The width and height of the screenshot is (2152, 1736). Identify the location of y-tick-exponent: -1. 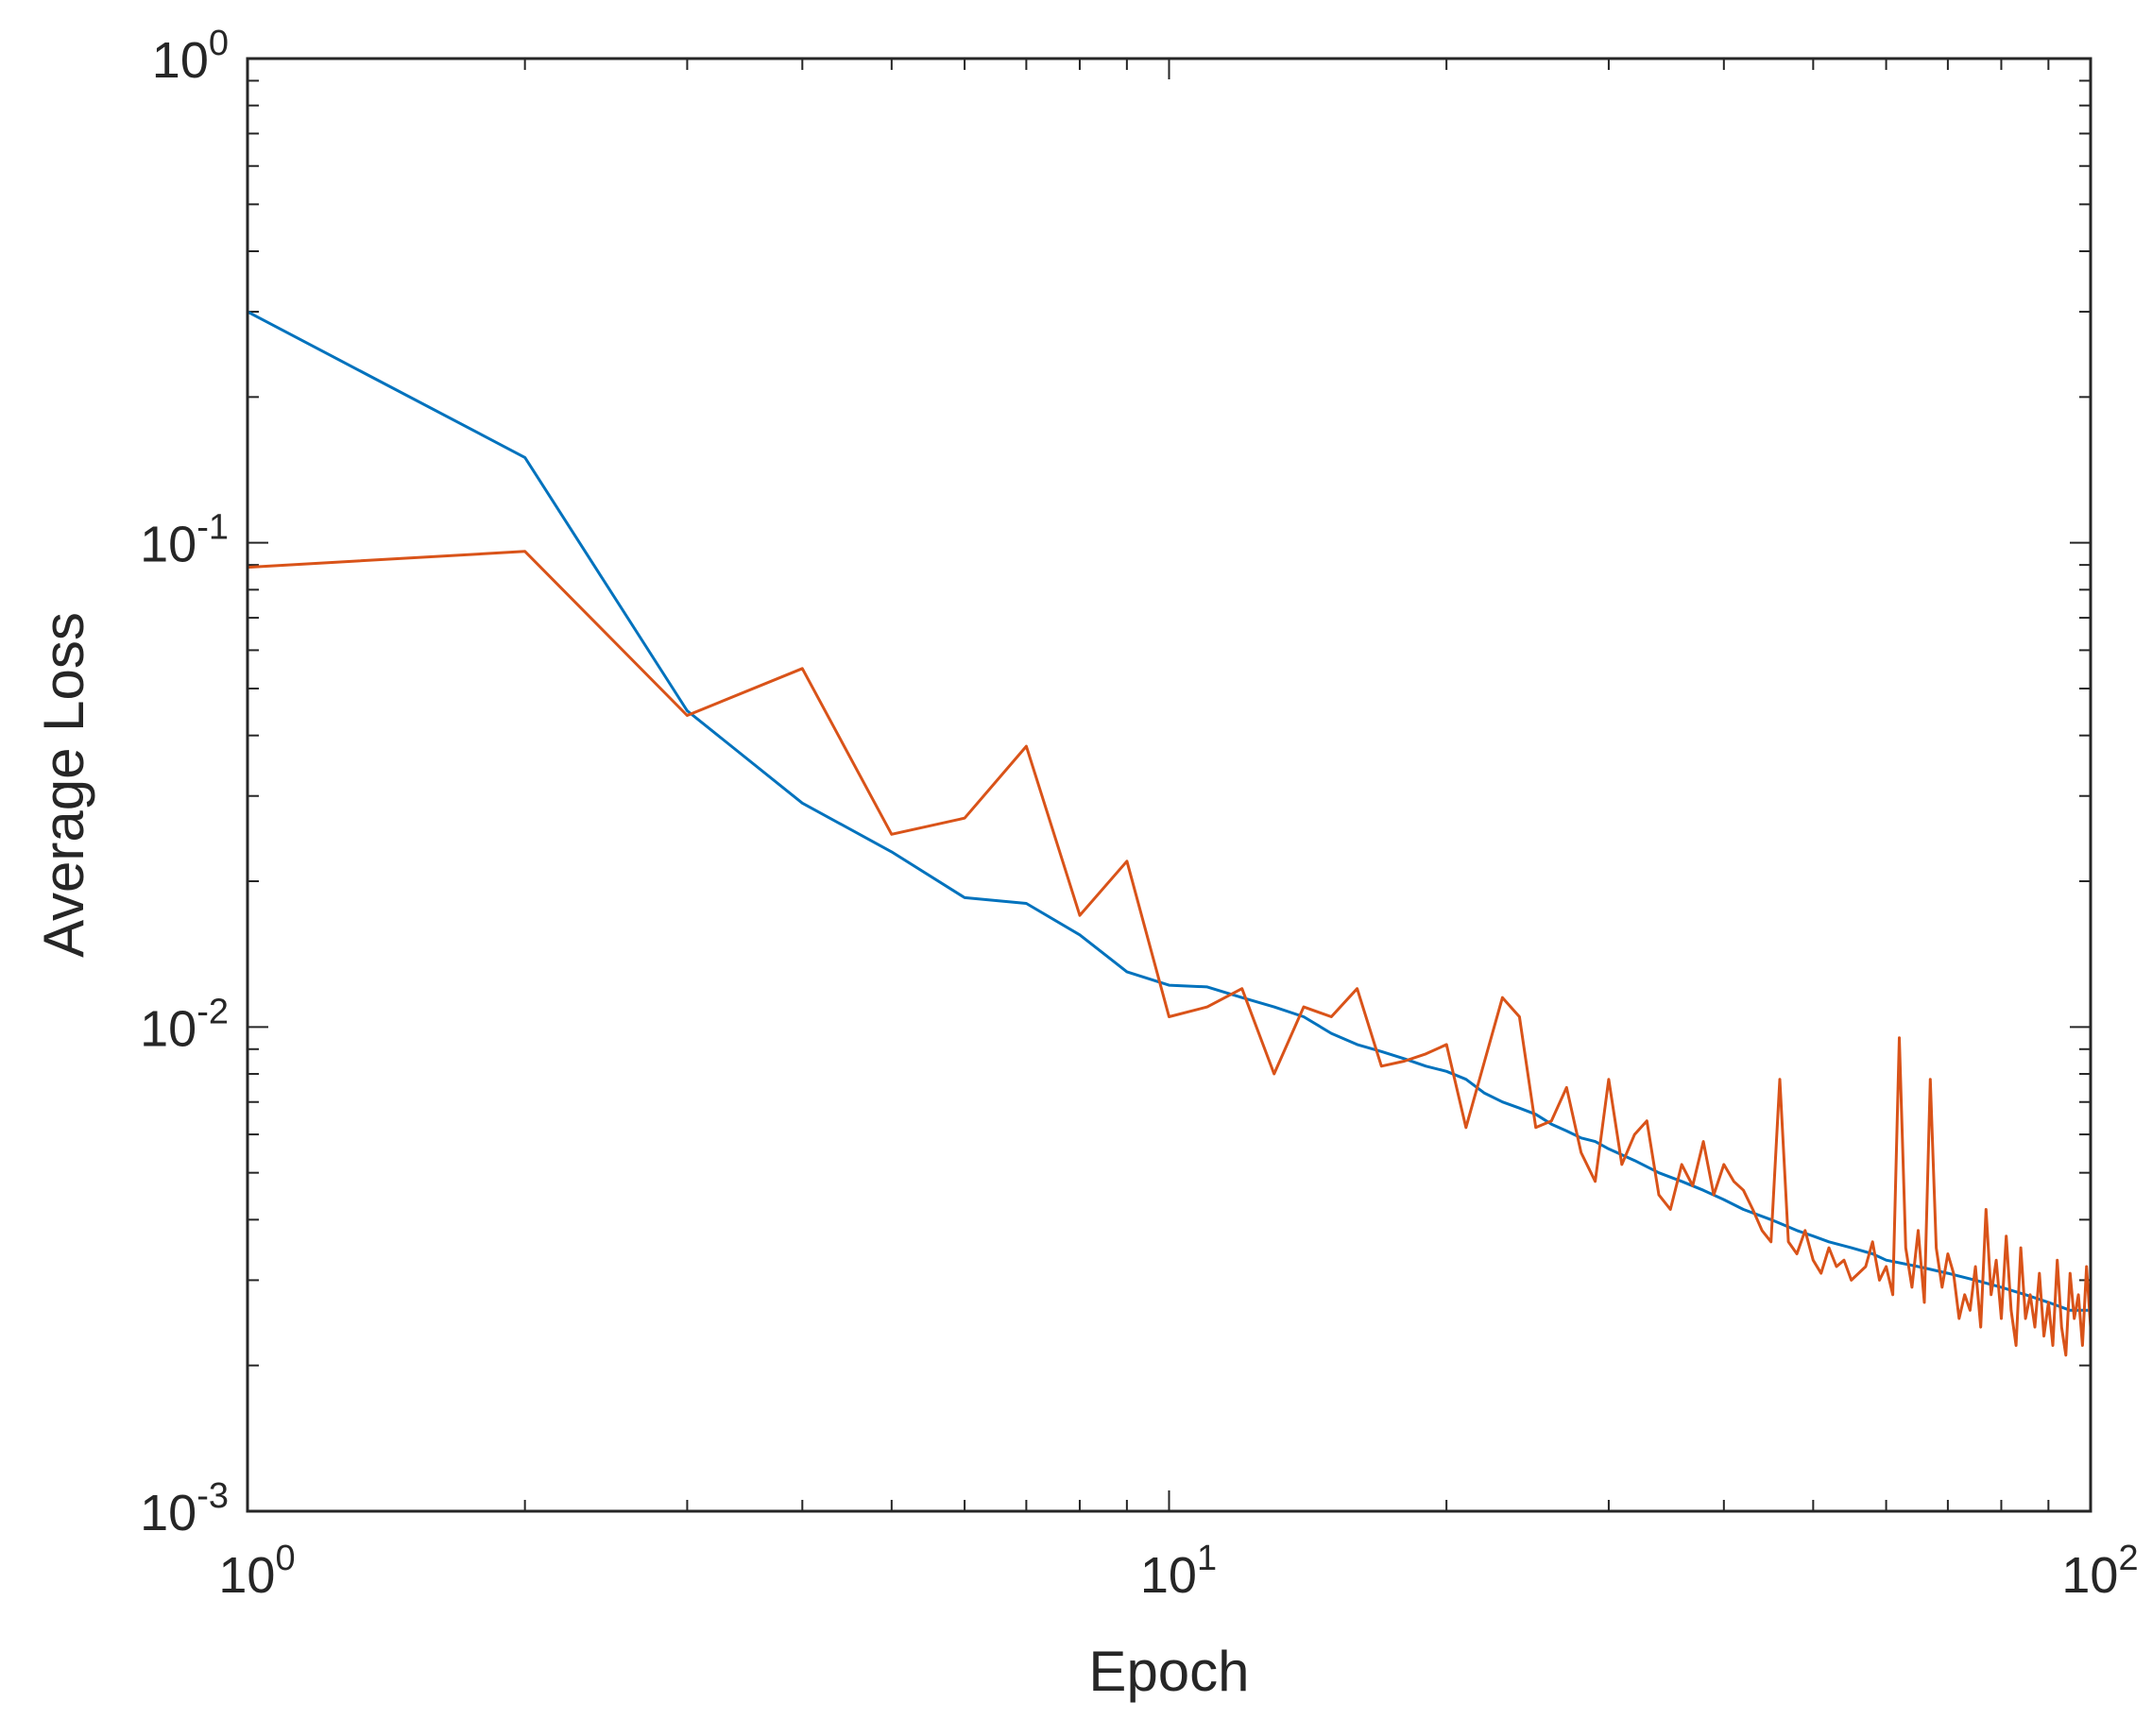
(212, 528).